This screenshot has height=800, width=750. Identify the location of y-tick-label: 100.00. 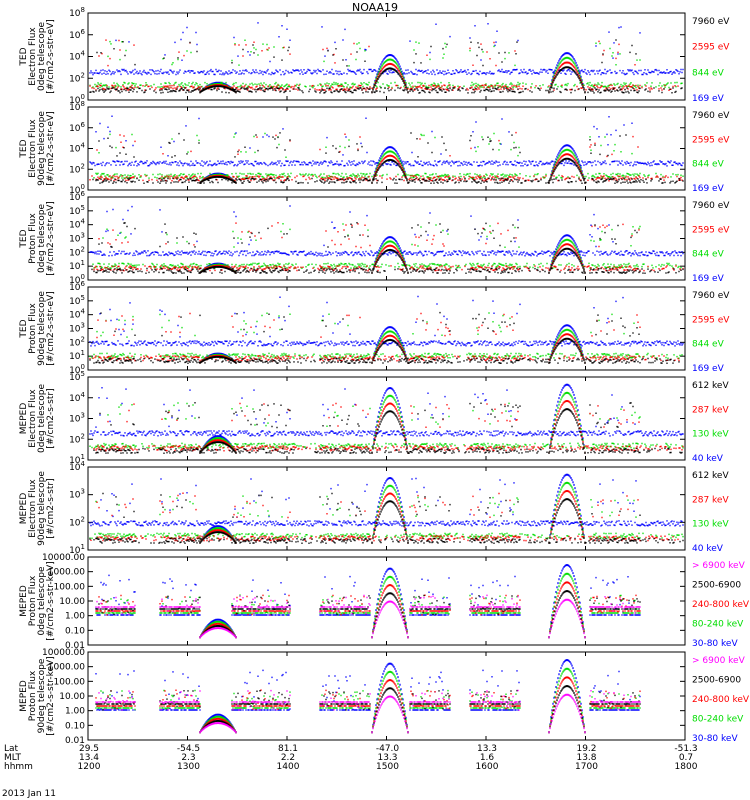
(70, 682).